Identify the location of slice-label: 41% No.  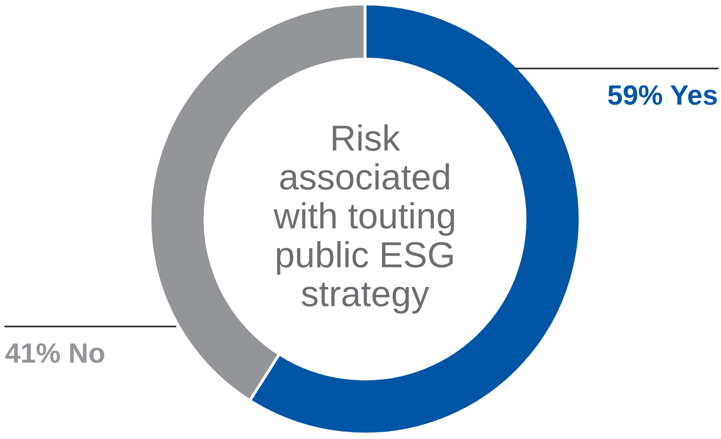
(54, 353).